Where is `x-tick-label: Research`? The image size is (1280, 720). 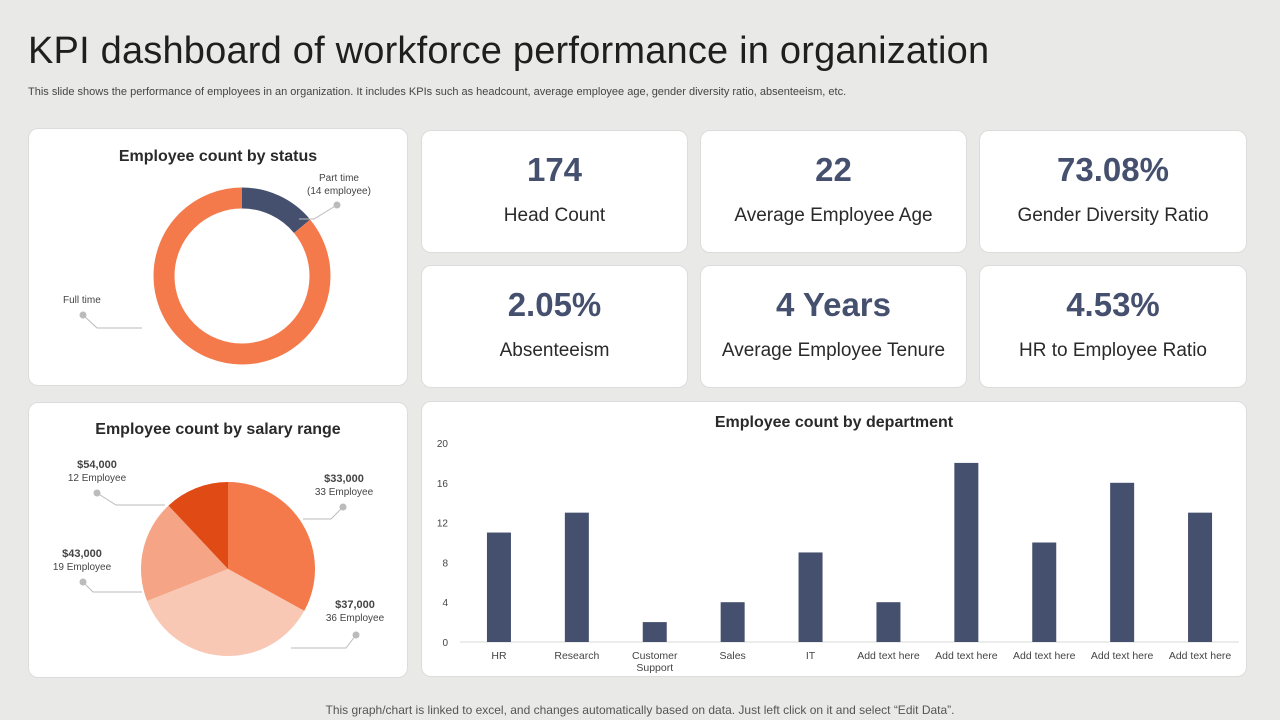
x-tick-label: Research is located at coordinates (576, 656).